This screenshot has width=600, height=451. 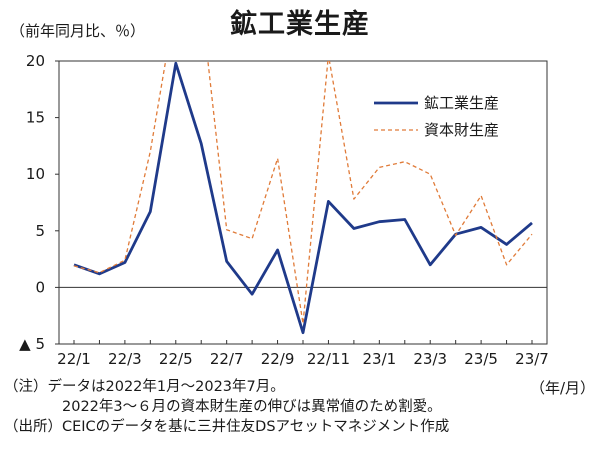 What do you see at coordinates (379, 359) in the screenshot?
I see `x-tick-label: 23/1` at bounding box center [379, 359].